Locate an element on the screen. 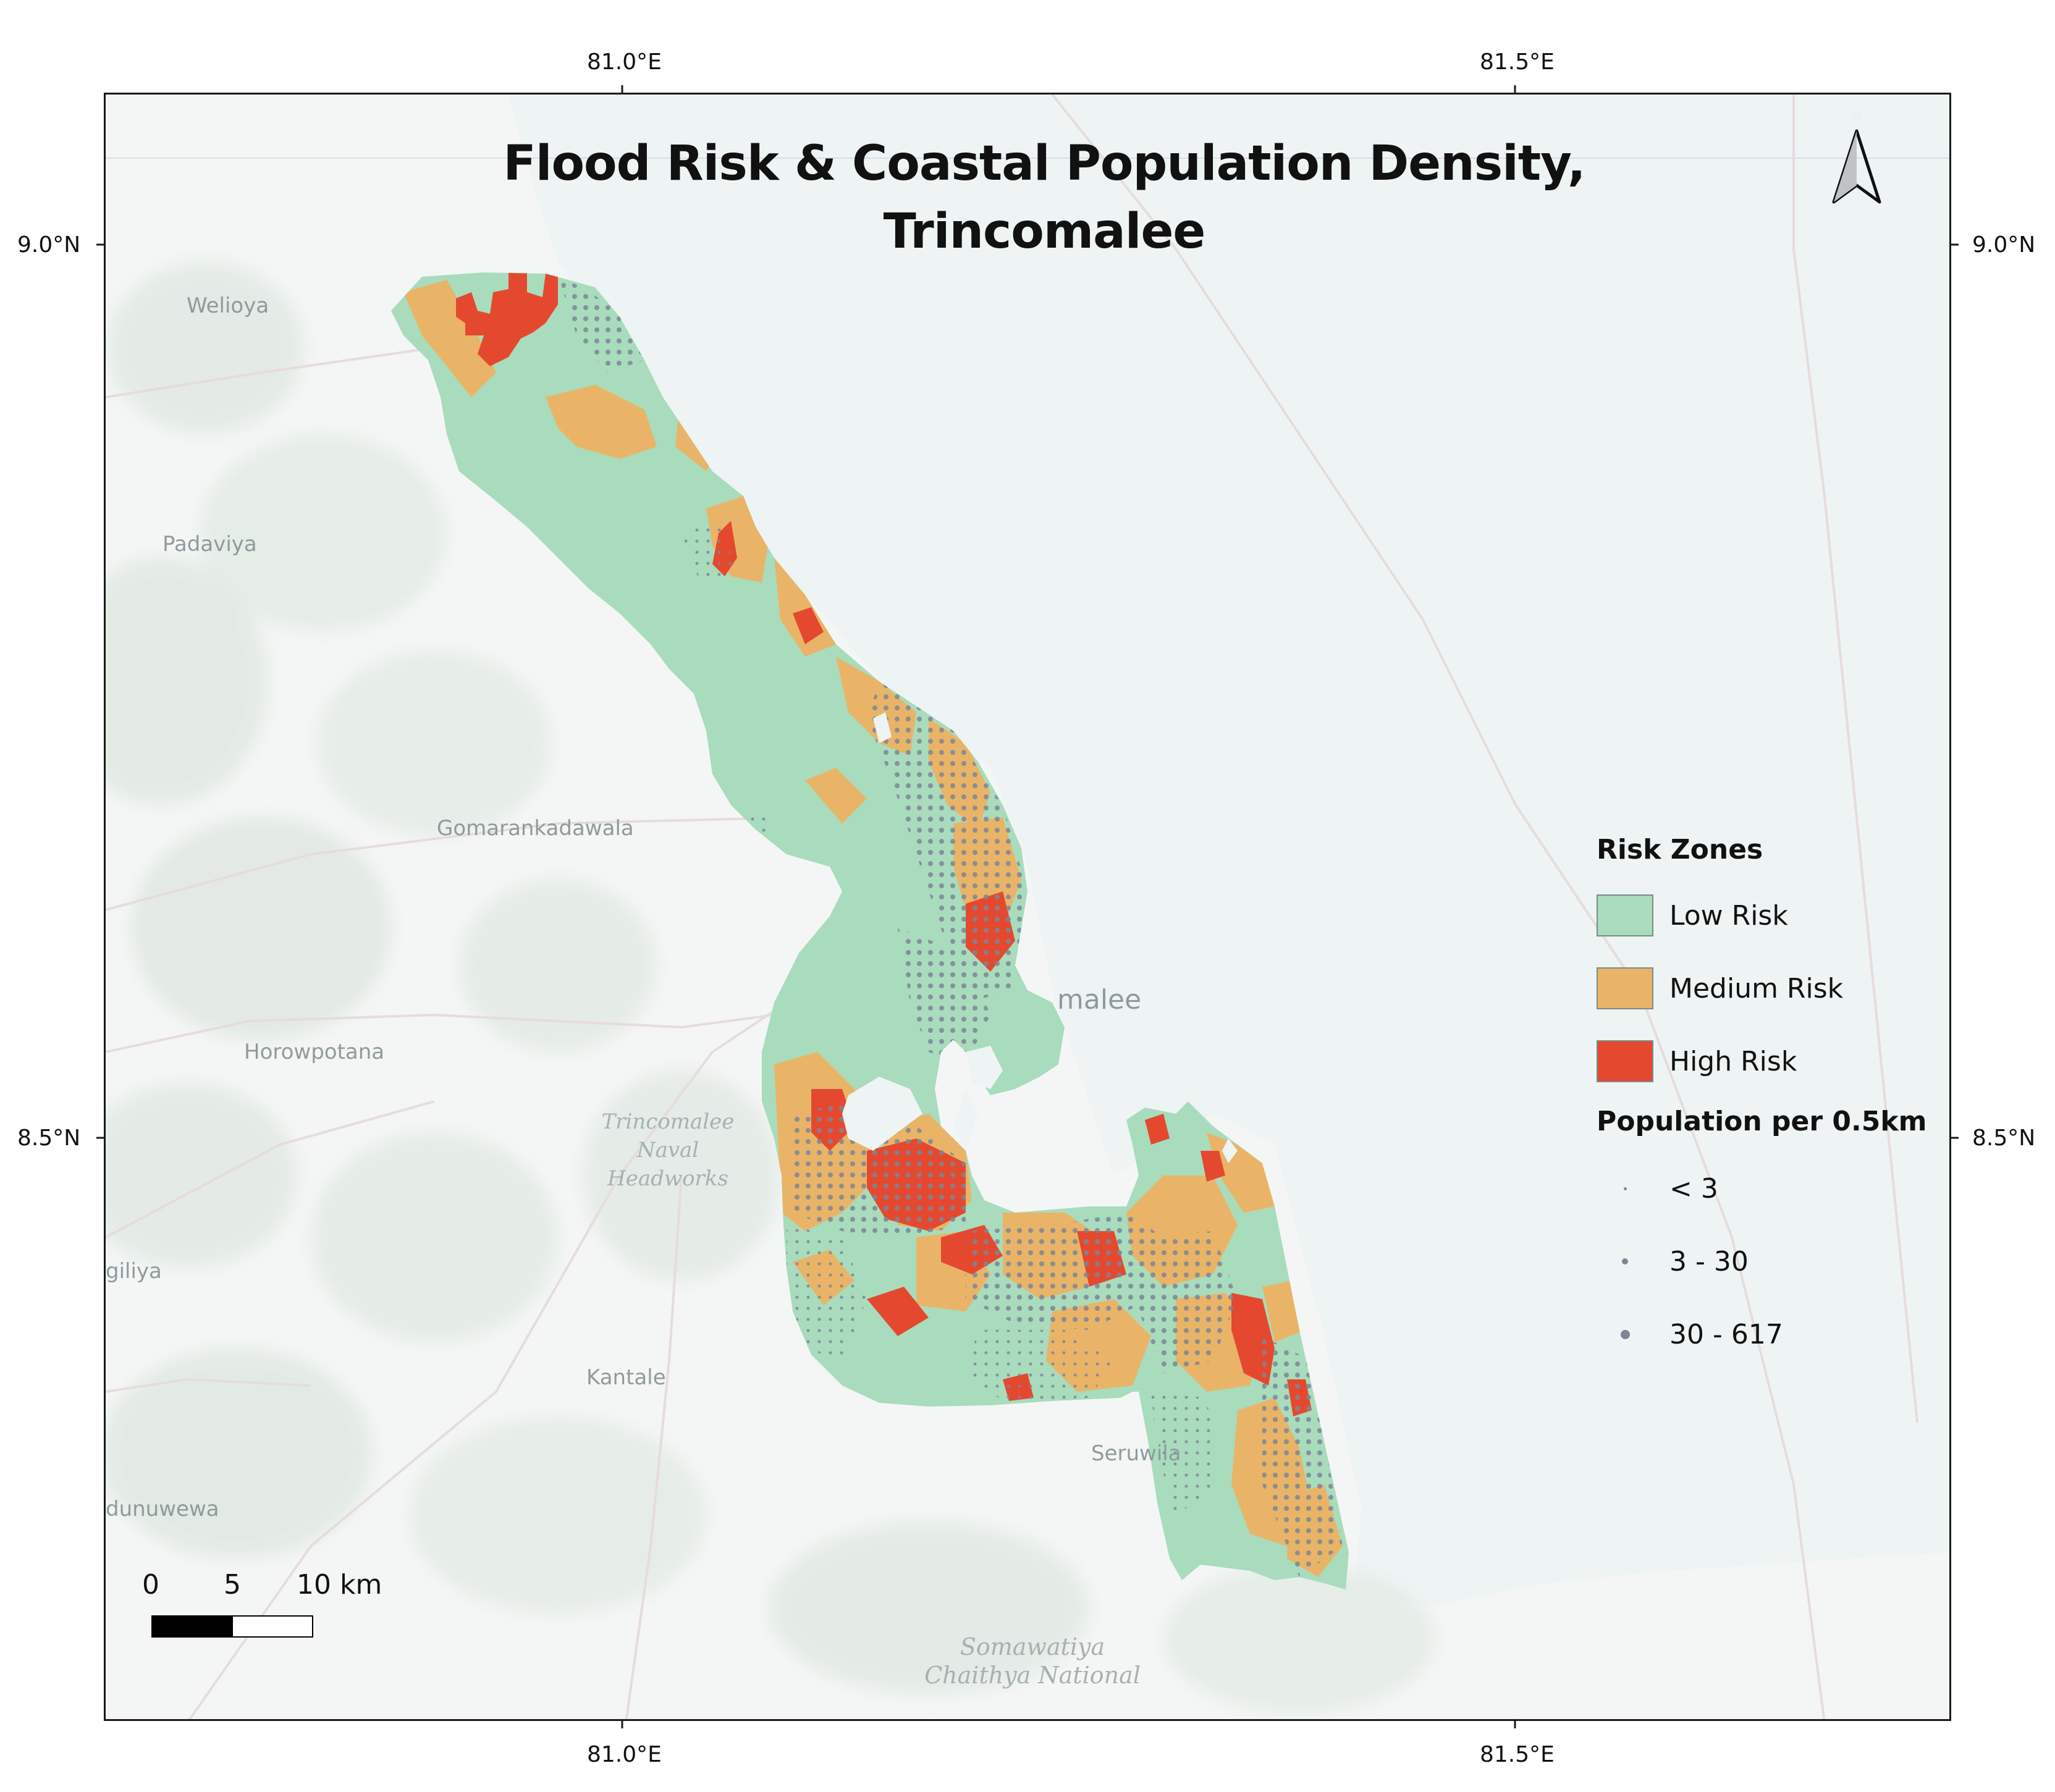 This screenshot has width=2055, height=1792. legend-pop-title: Population per 0.5km is located at coordinates (1762, 1121).